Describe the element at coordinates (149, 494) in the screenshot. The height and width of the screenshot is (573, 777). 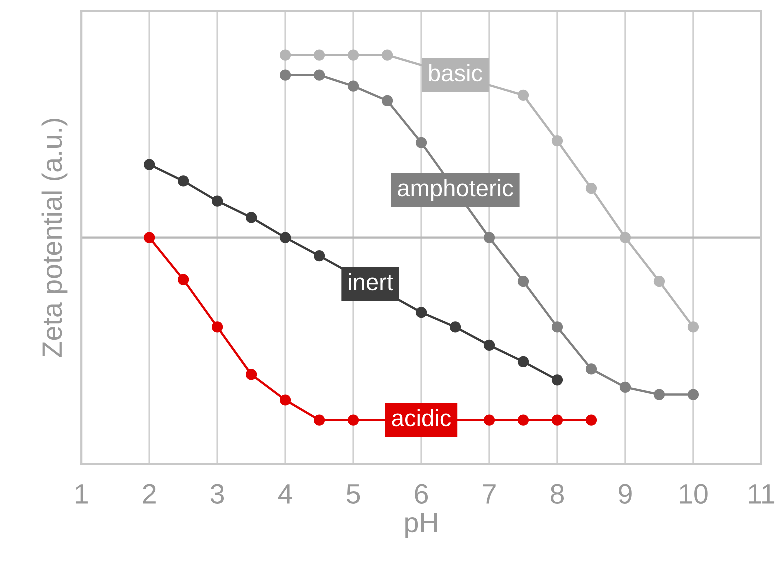
I see `x-tick-label: 2` at that location.